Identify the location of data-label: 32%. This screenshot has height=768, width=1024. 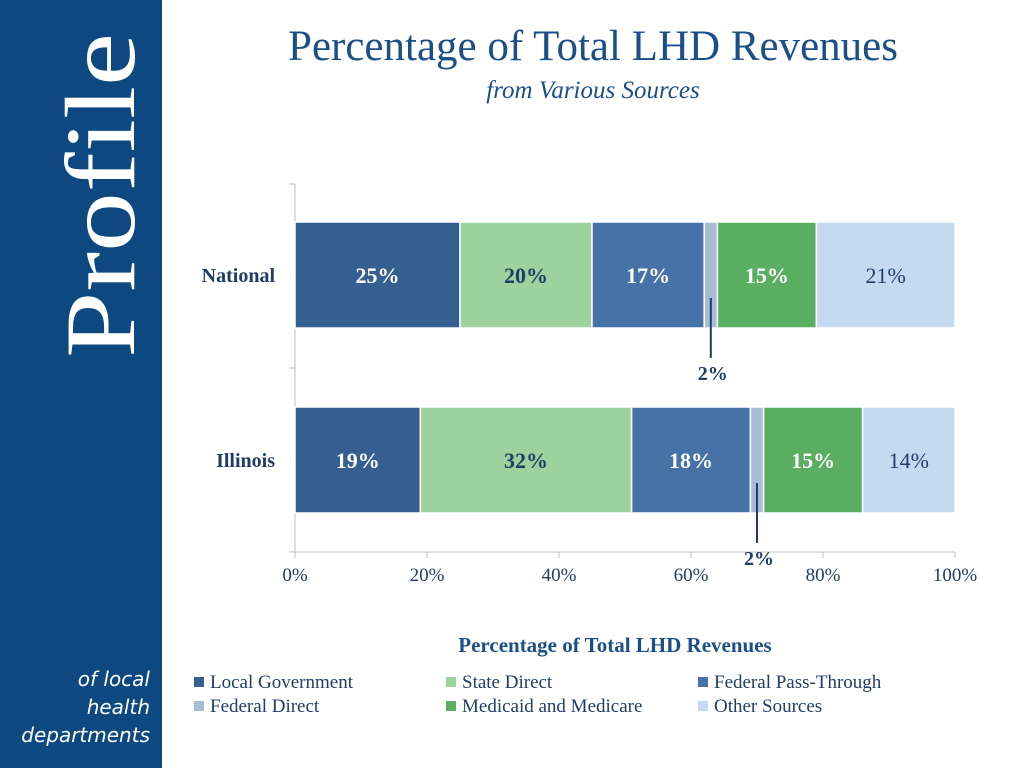
(526, 460).